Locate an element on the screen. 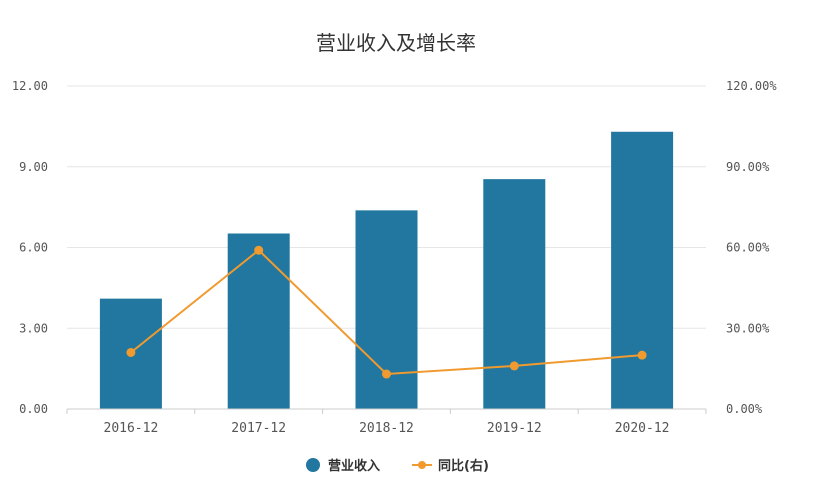 The width and height of the screenshot is (814, 477). left-tick-label: 9.00 is located at coordinates (33, 167).